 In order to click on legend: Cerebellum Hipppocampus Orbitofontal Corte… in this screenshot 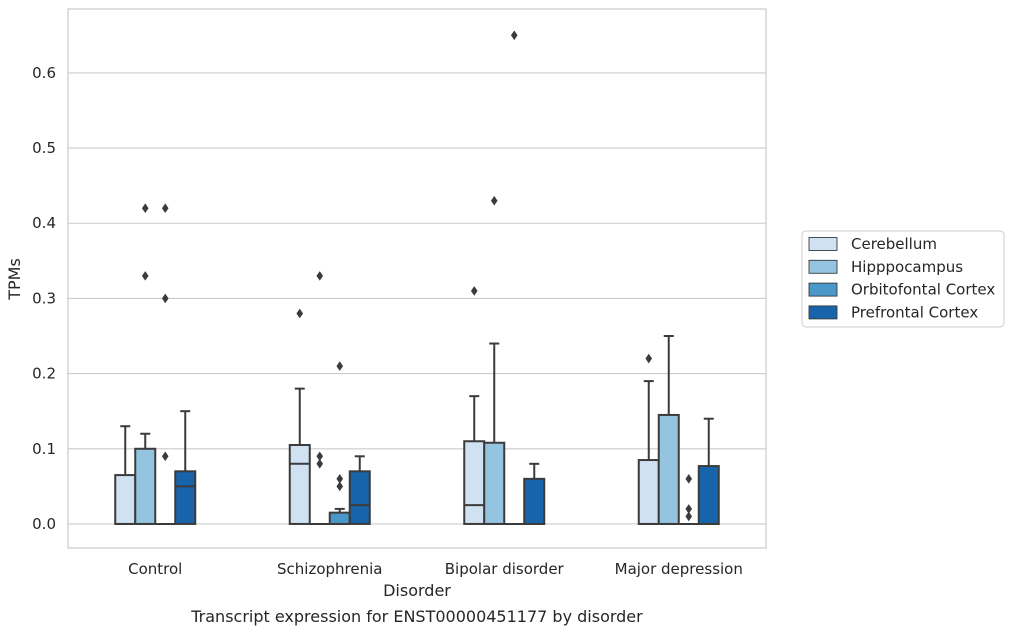, I will do `click(903, 279)`.